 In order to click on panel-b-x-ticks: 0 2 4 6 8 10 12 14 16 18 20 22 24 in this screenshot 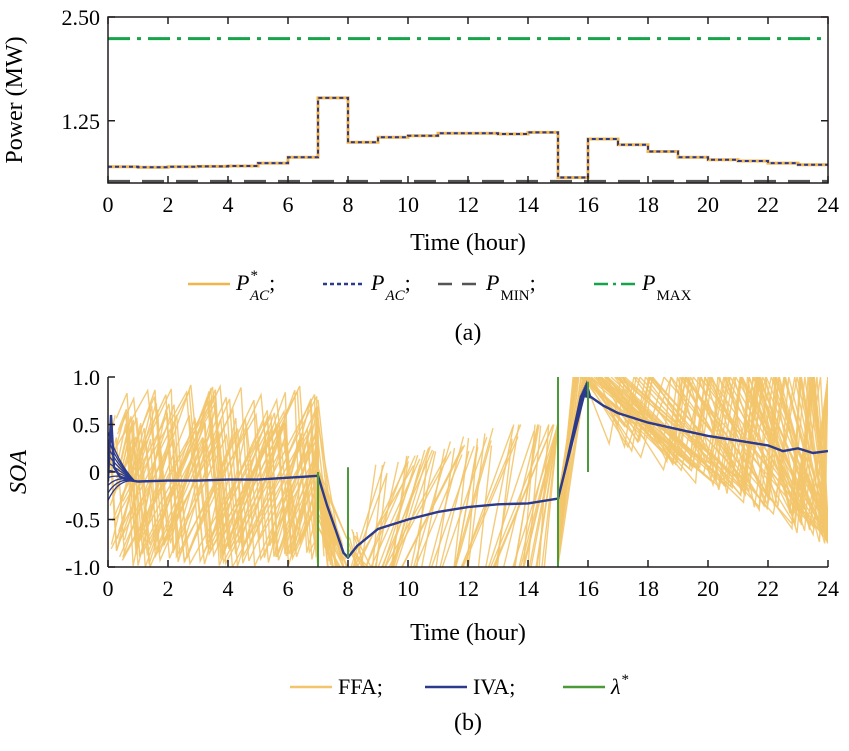, I will do `click(471, 580)`.